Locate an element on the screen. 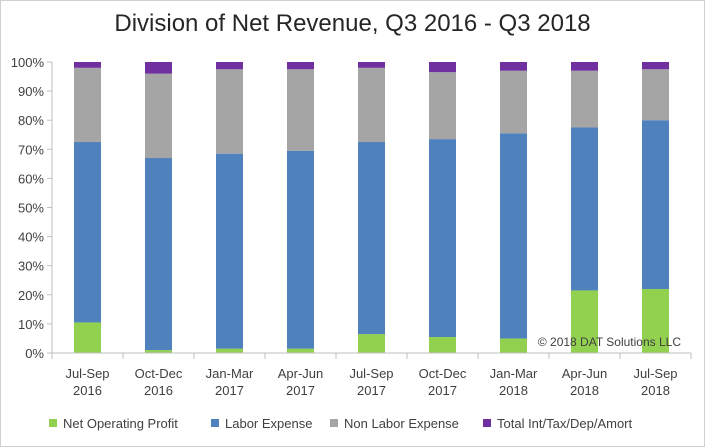 This screenshot has height=447, width=705. y-tick-label: 0% is located at coordinates (34, 353).